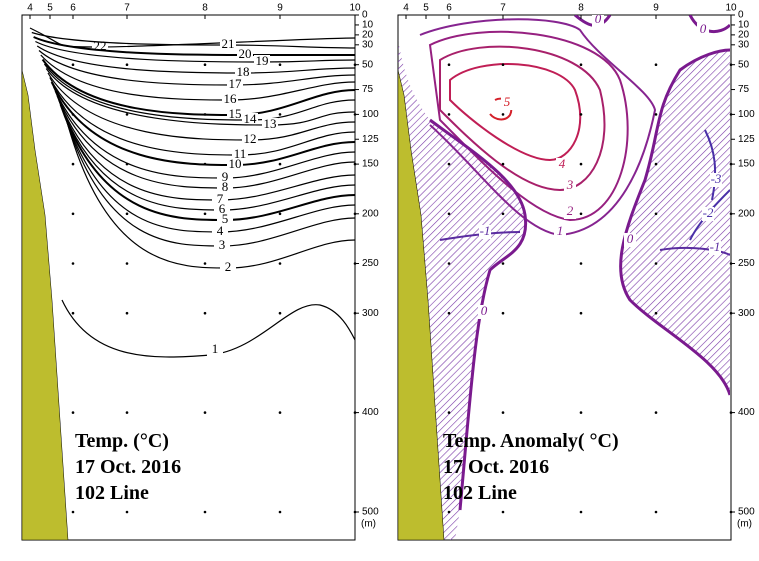 The image size is (759, 561). I want to click on y-tick-label: 300, so click(370, 313).